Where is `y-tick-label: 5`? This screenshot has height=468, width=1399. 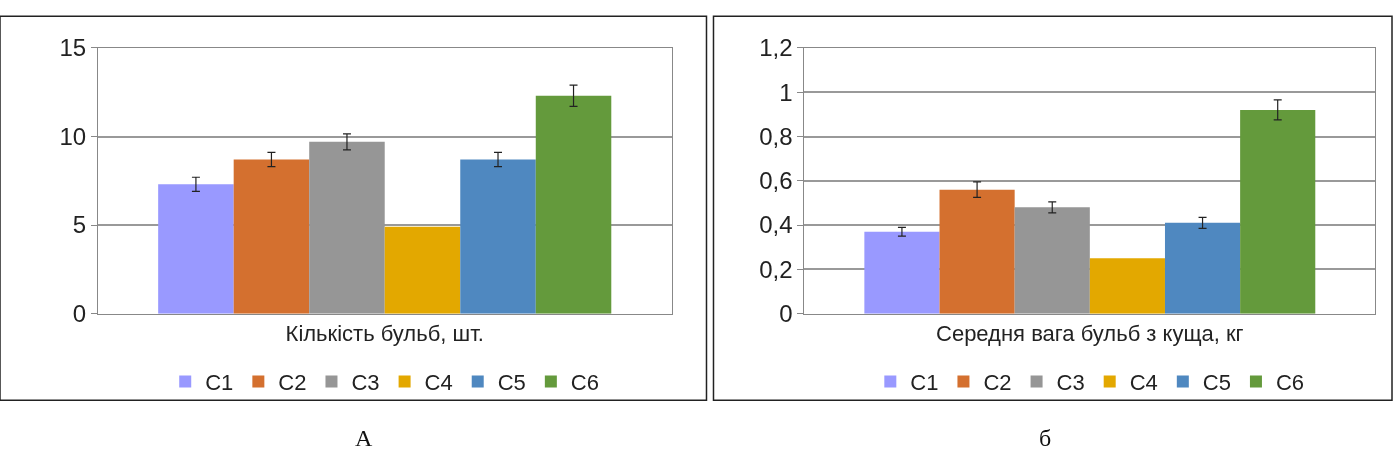 y-tick-label: 5 is located at coordinates (79, 225).